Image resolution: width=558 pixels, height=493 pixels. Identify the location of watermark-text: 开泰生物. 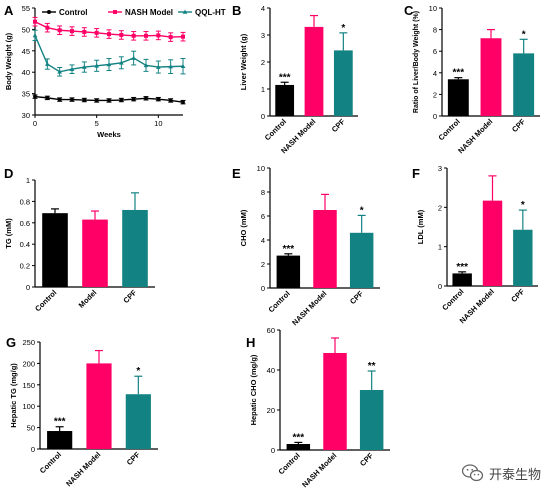
(515, 475).